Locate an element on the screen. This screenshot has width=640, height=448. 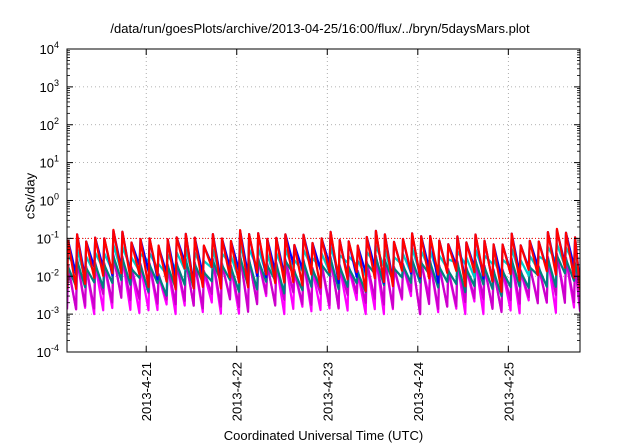
y-tick-label: 10⁻² is located at coordinates (48, 275).